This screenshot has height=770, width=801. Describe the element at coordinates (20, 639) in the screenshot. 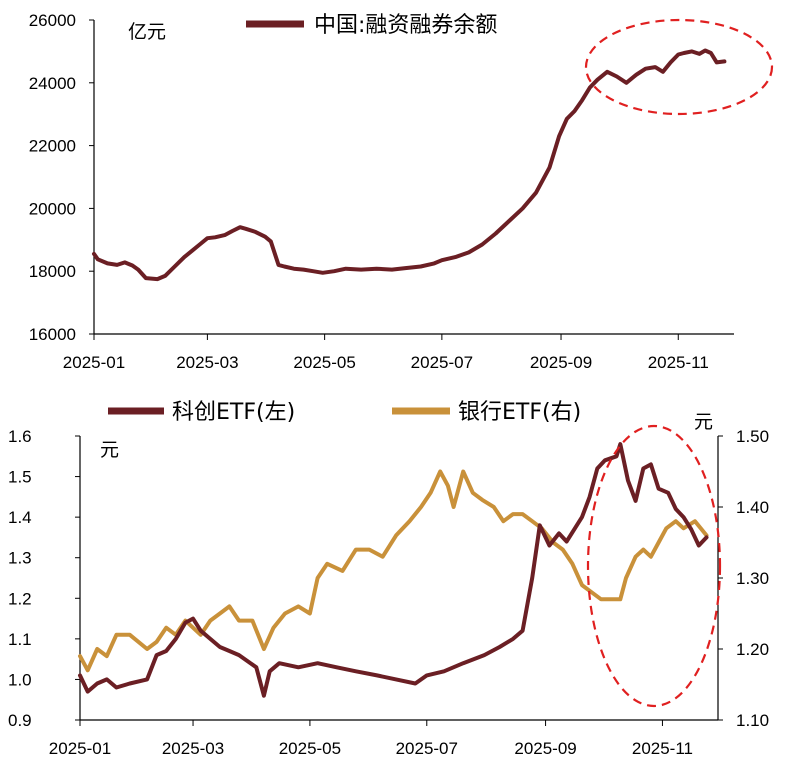

I see `bottom-left-y-tick-label: 1.1` at that location.